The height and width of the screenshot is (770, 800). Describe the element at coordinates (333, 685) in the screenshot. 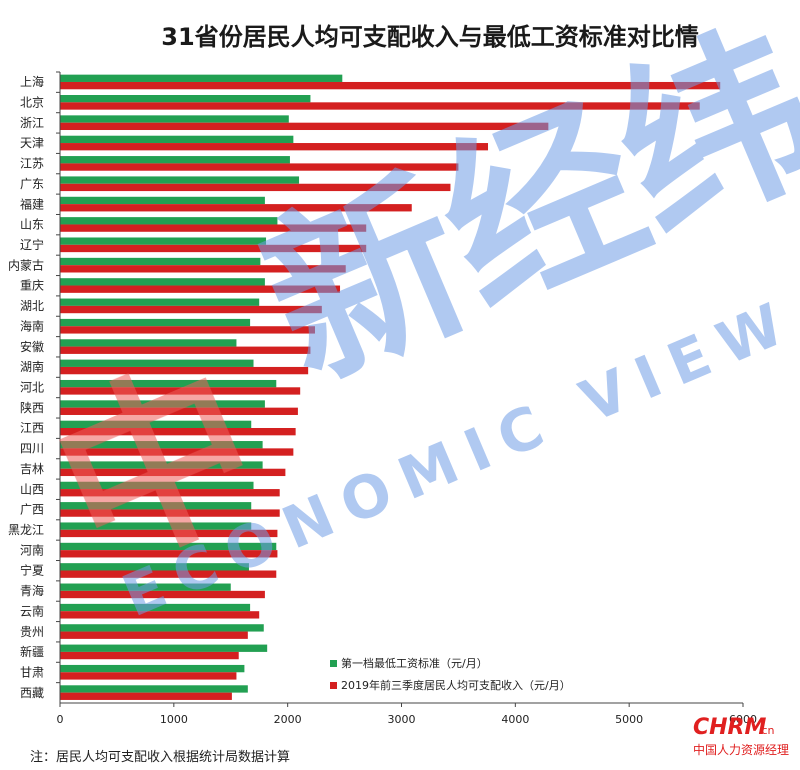

I see `legend-swatch-income` at that location.